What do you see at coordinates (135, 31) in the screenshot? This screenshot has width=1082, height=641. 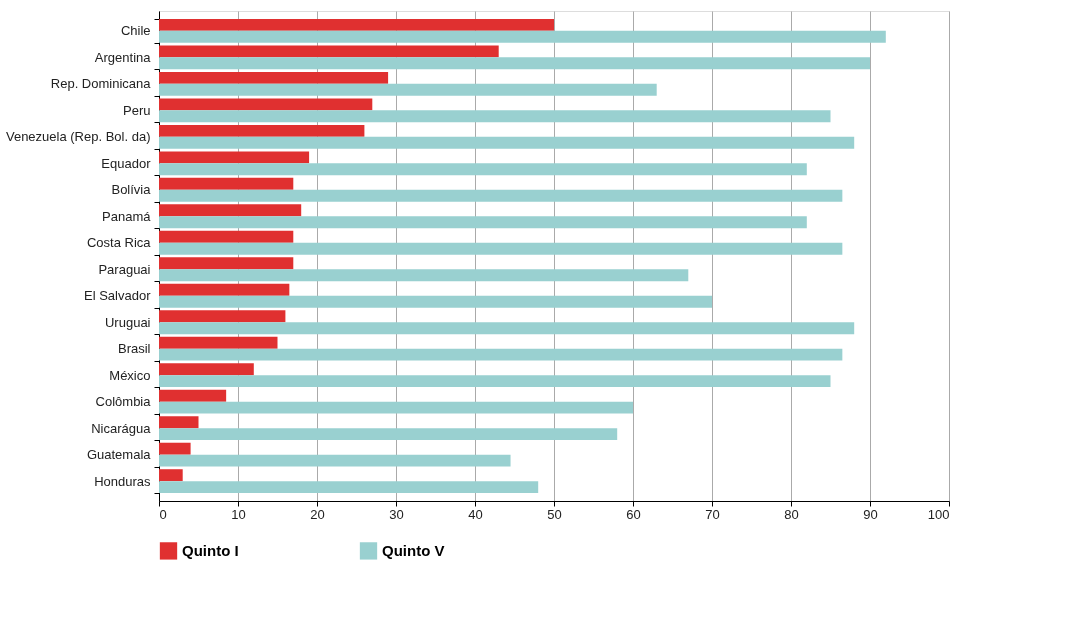 I see `y-tick-label: Chile` at bounding box center [135, 31].